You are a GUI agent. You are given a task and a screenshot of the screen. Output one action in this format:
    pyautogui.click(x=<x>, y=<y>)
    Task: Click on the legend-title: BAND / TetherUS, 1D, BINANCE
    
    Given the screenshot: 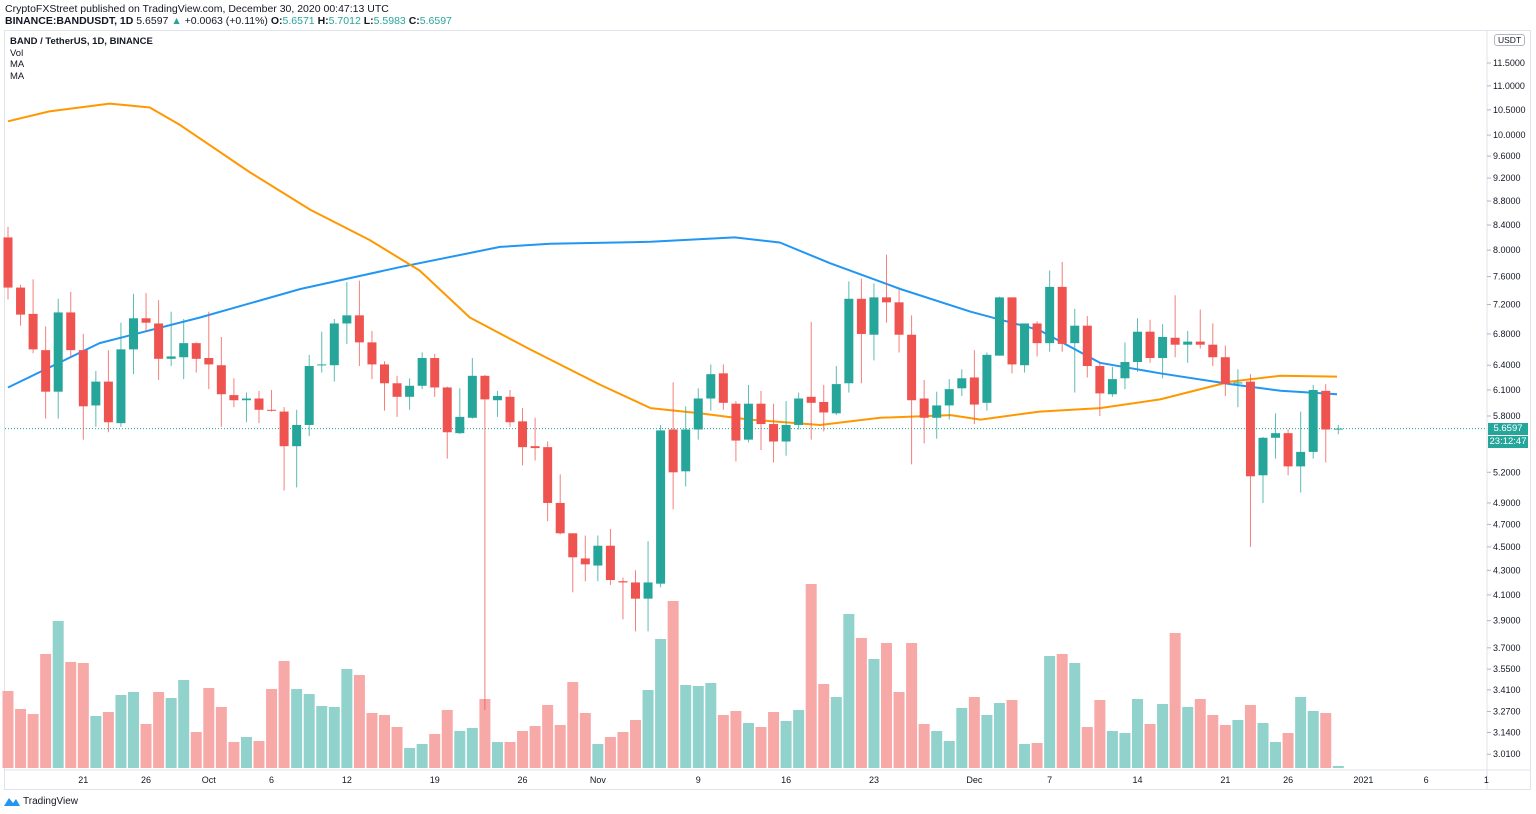 What is the action you would take?
    pyautogui.click(x=81, y=41)
    